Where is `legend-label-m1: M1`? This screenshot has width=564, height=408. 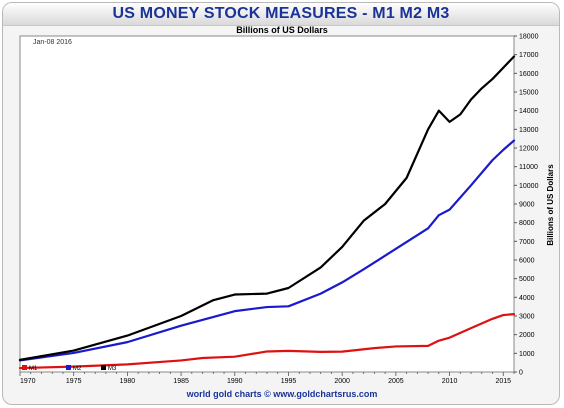
legend-label-m1: M1 is located at coordinates (33, 369).